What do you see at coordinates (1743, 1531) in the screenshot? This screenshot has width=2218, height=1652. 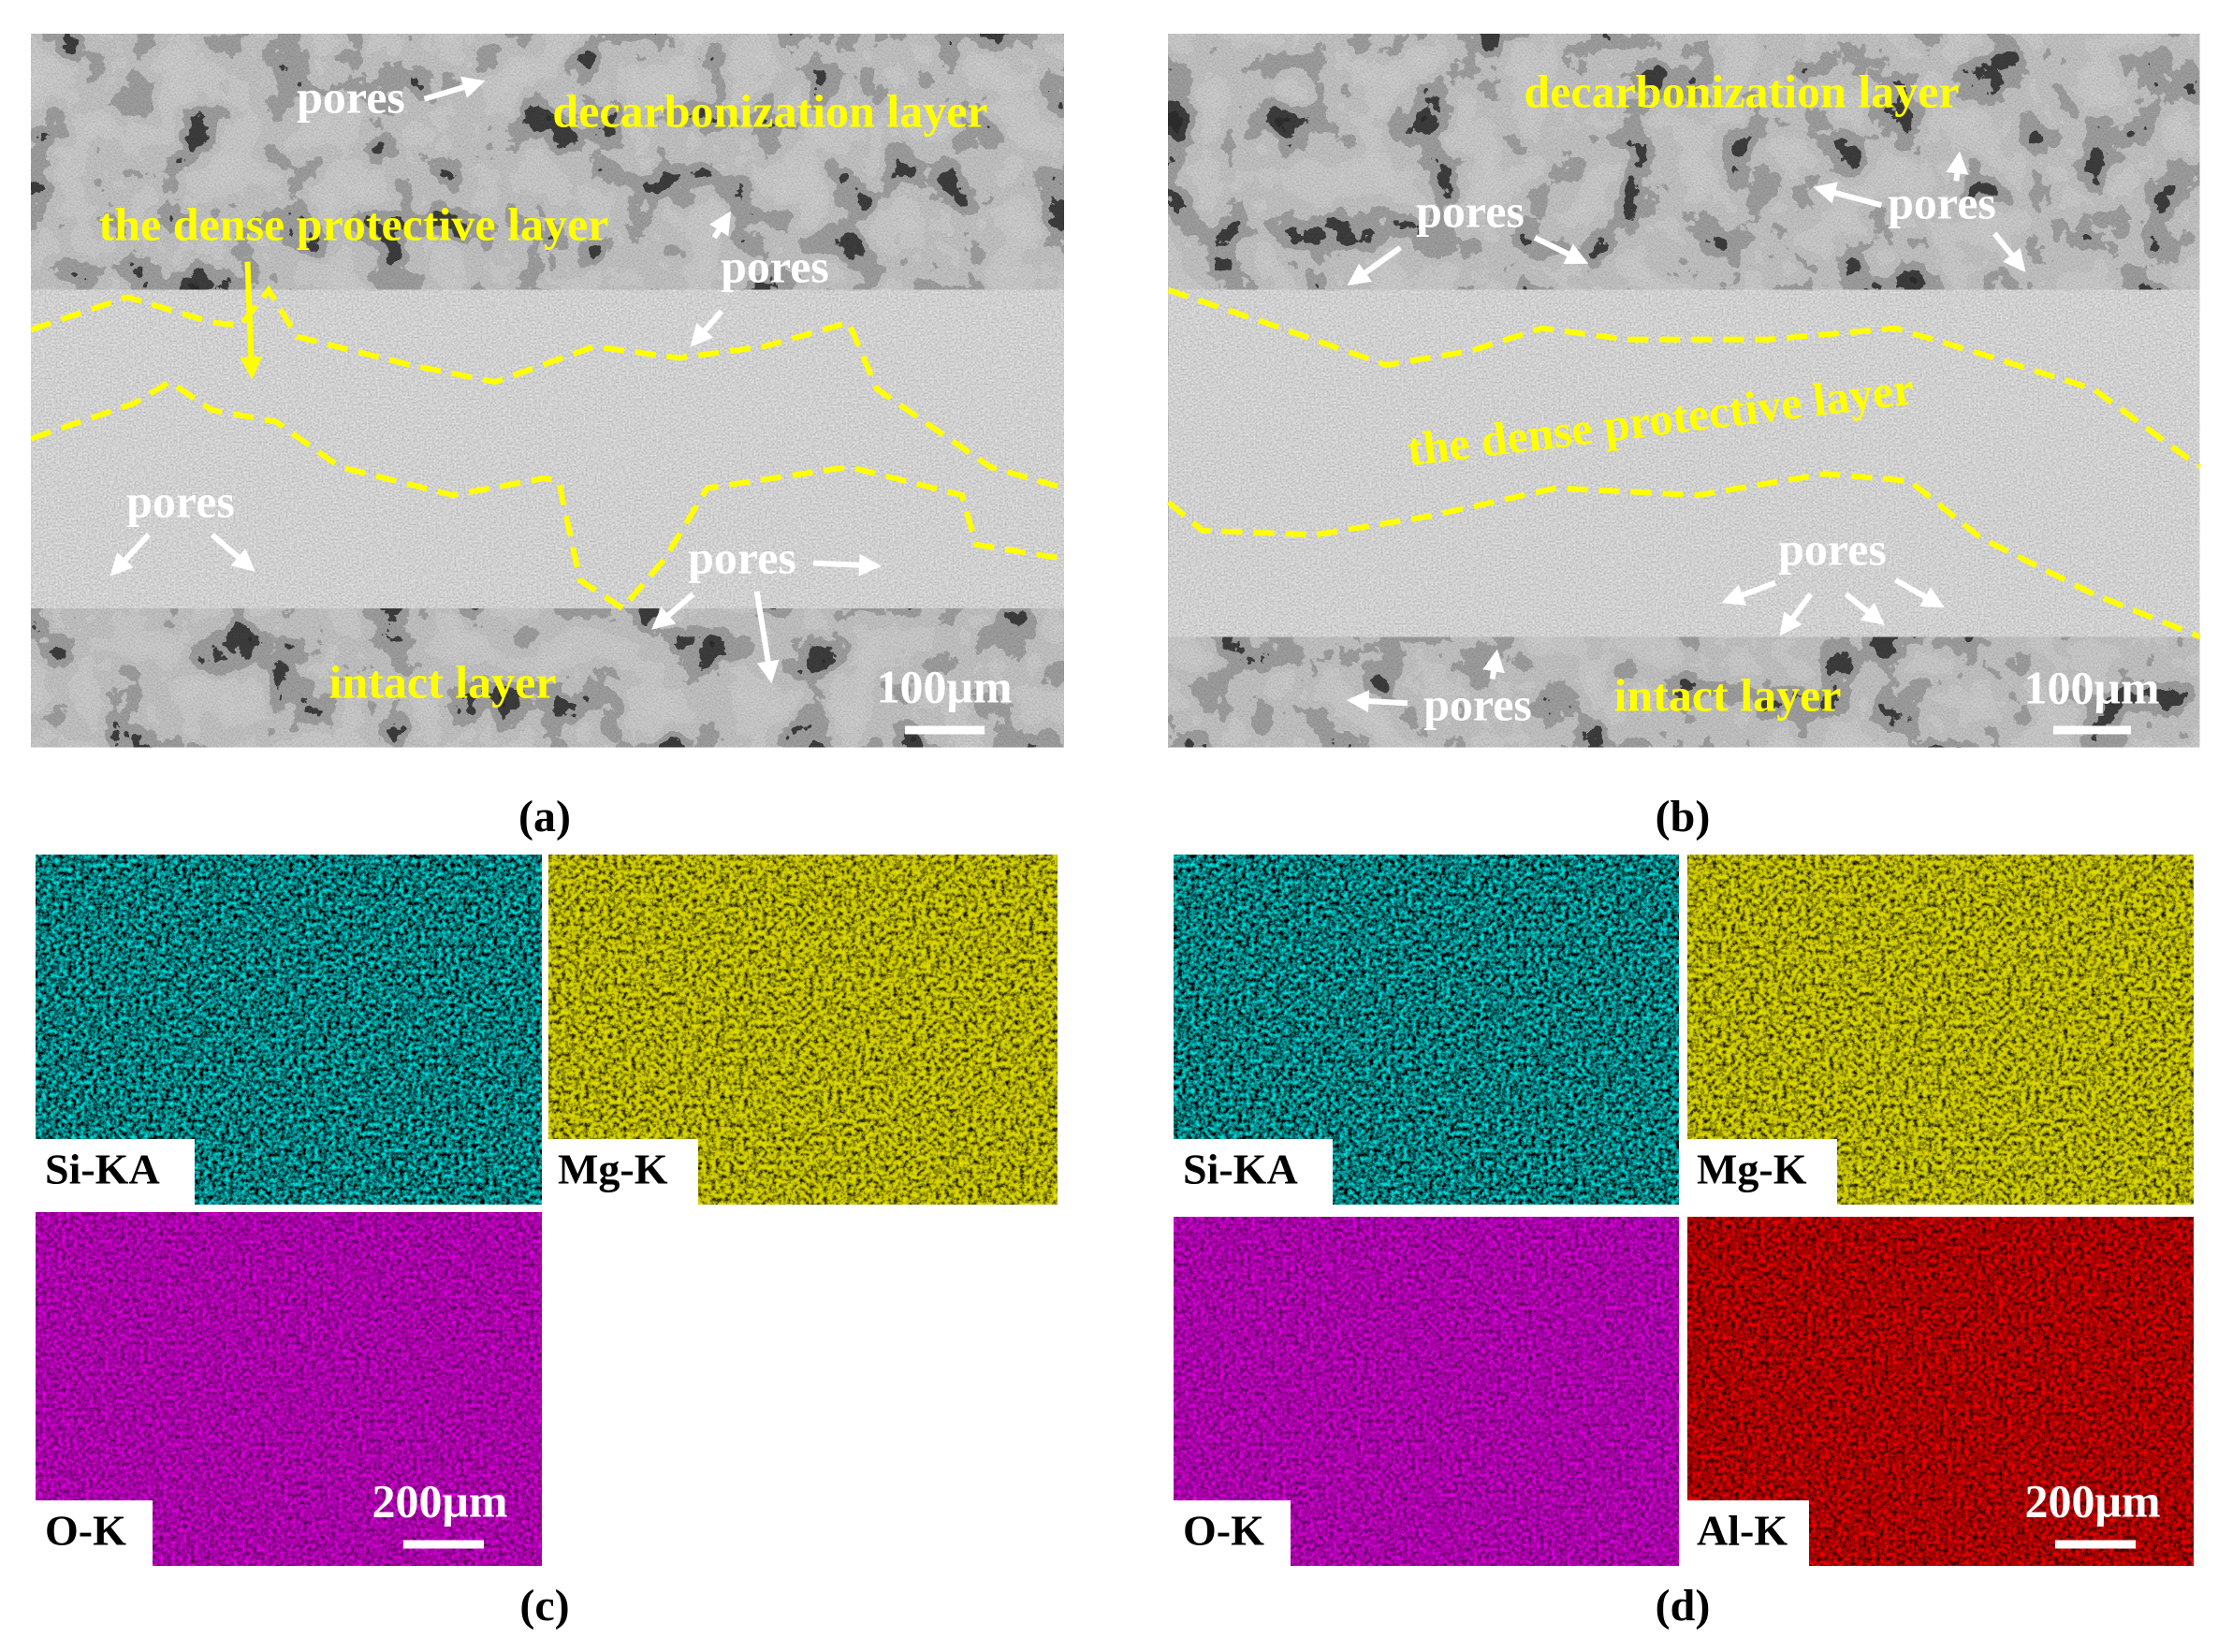 I see `map-label: Al-K` at bounding box center [1743, 1531].